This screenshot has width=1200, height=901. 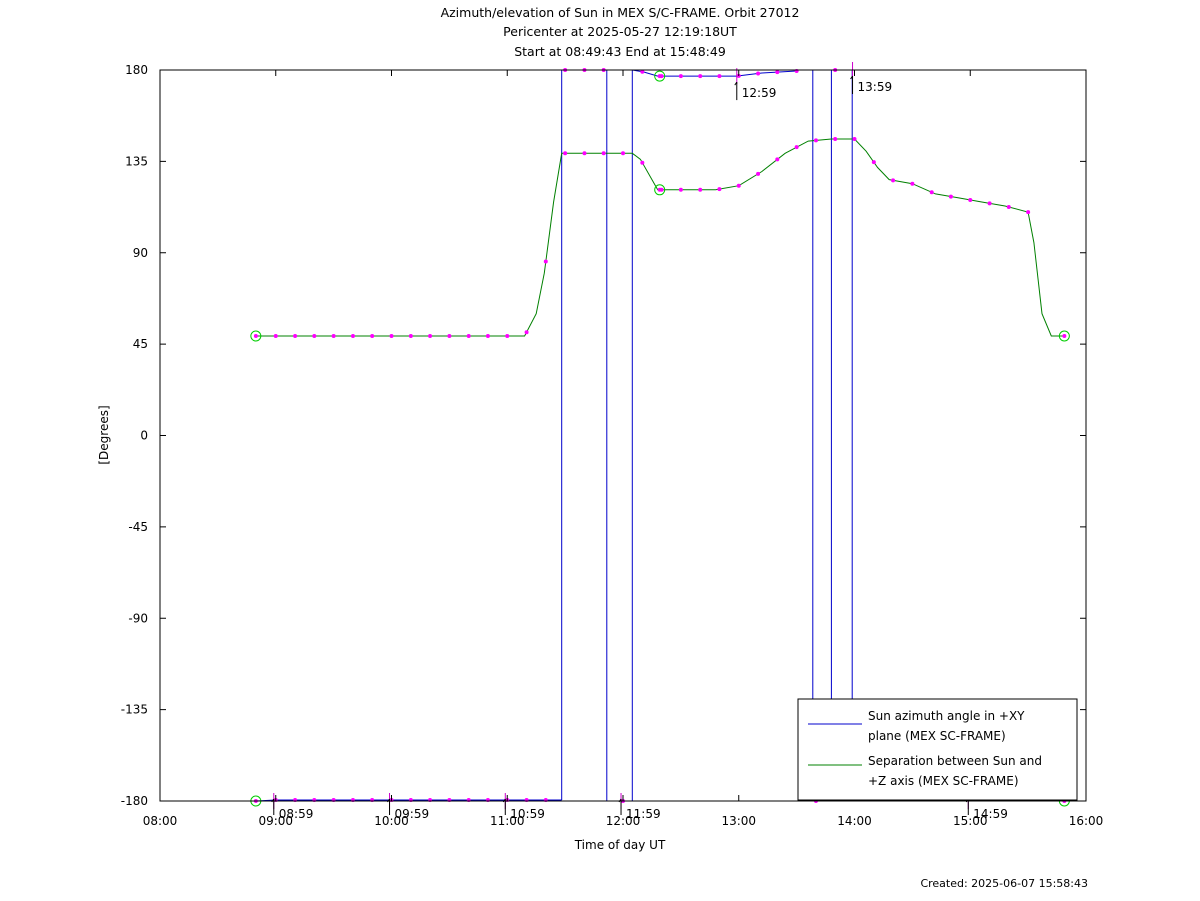 What do you see at coordinates (1086, 821) in the screenshot?
I see `x-tick-label: 16:00` at bounding box center [1086, 821].